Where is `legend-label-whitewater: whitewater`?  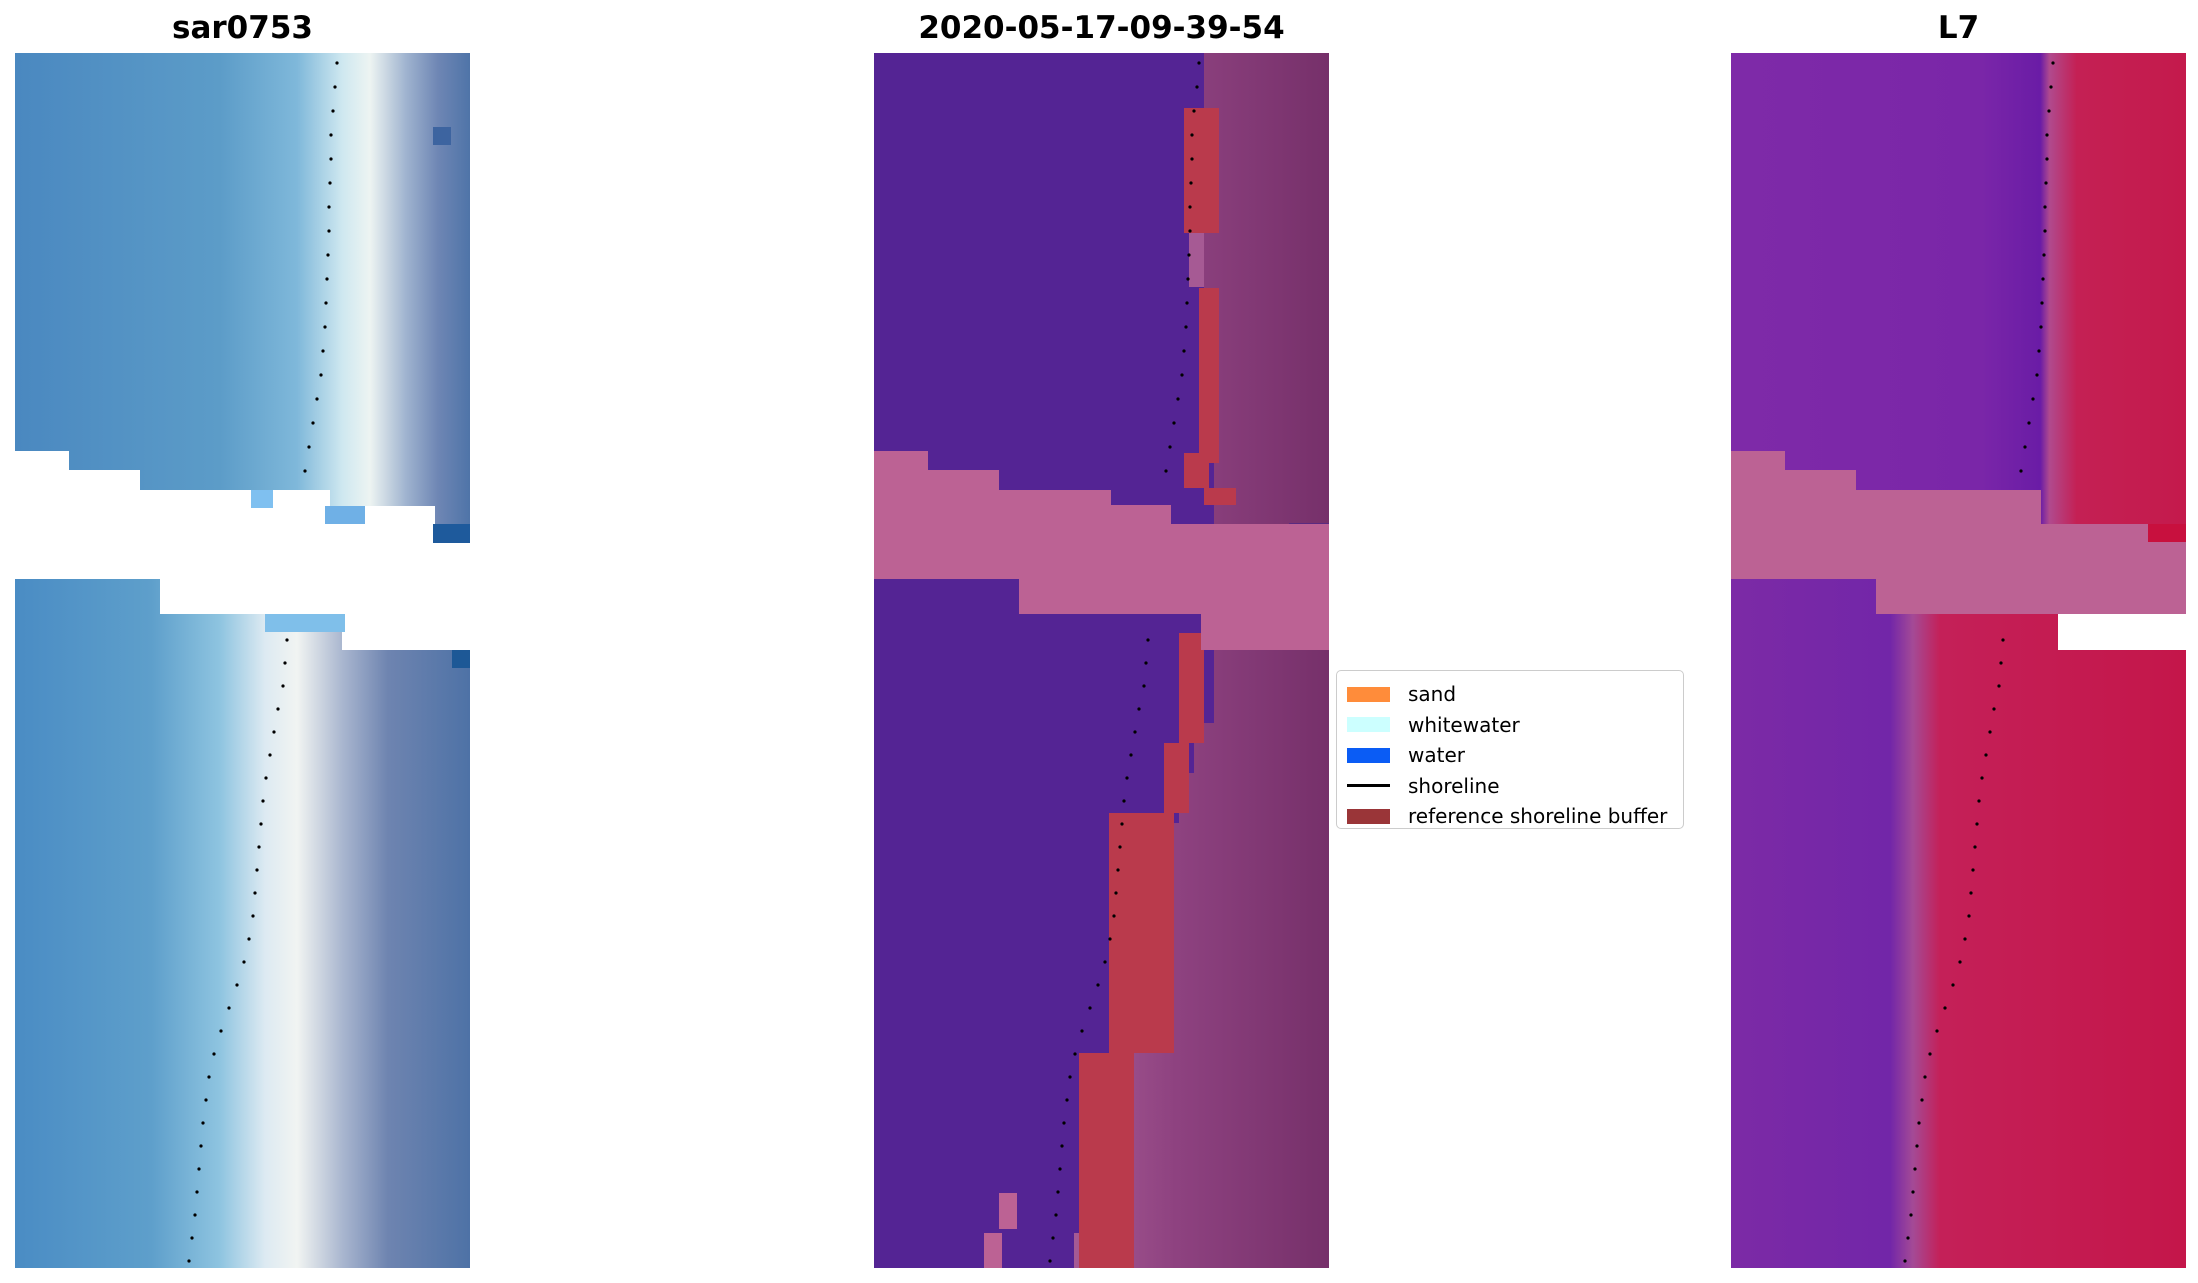
legend-label-whitewater: whitewater is located at coordinates (1464, 724).